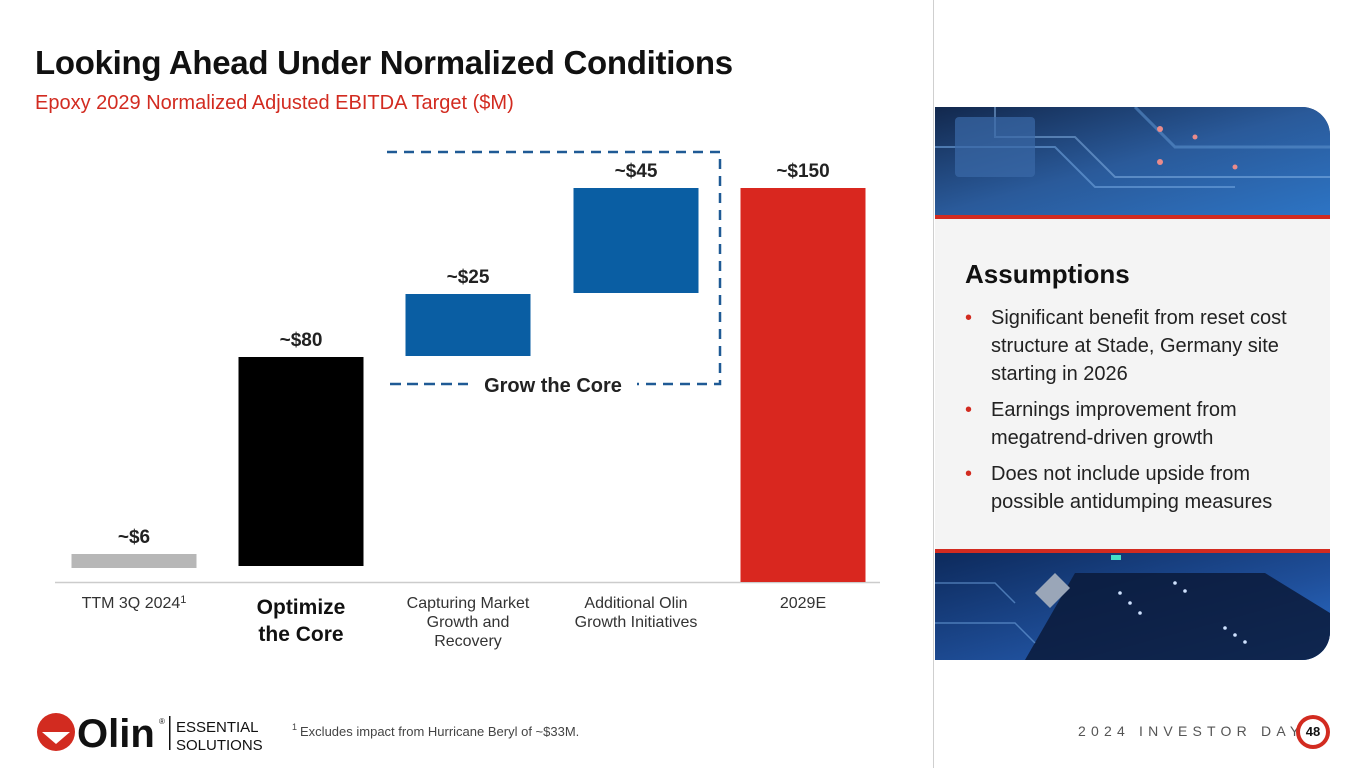 The width and height of the screenshot is (1365, 768). I want to click on logo-registered-mark: ®, so click(162, 721).